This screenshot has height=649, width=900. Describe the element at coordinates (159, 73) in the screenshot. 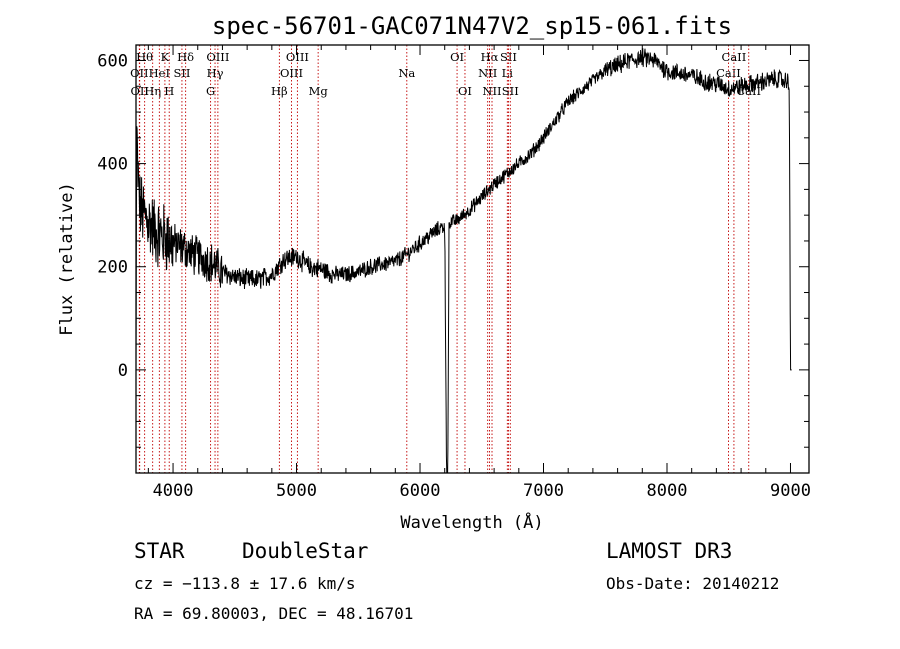

I see `spectral-line-label: HeI` at that location.